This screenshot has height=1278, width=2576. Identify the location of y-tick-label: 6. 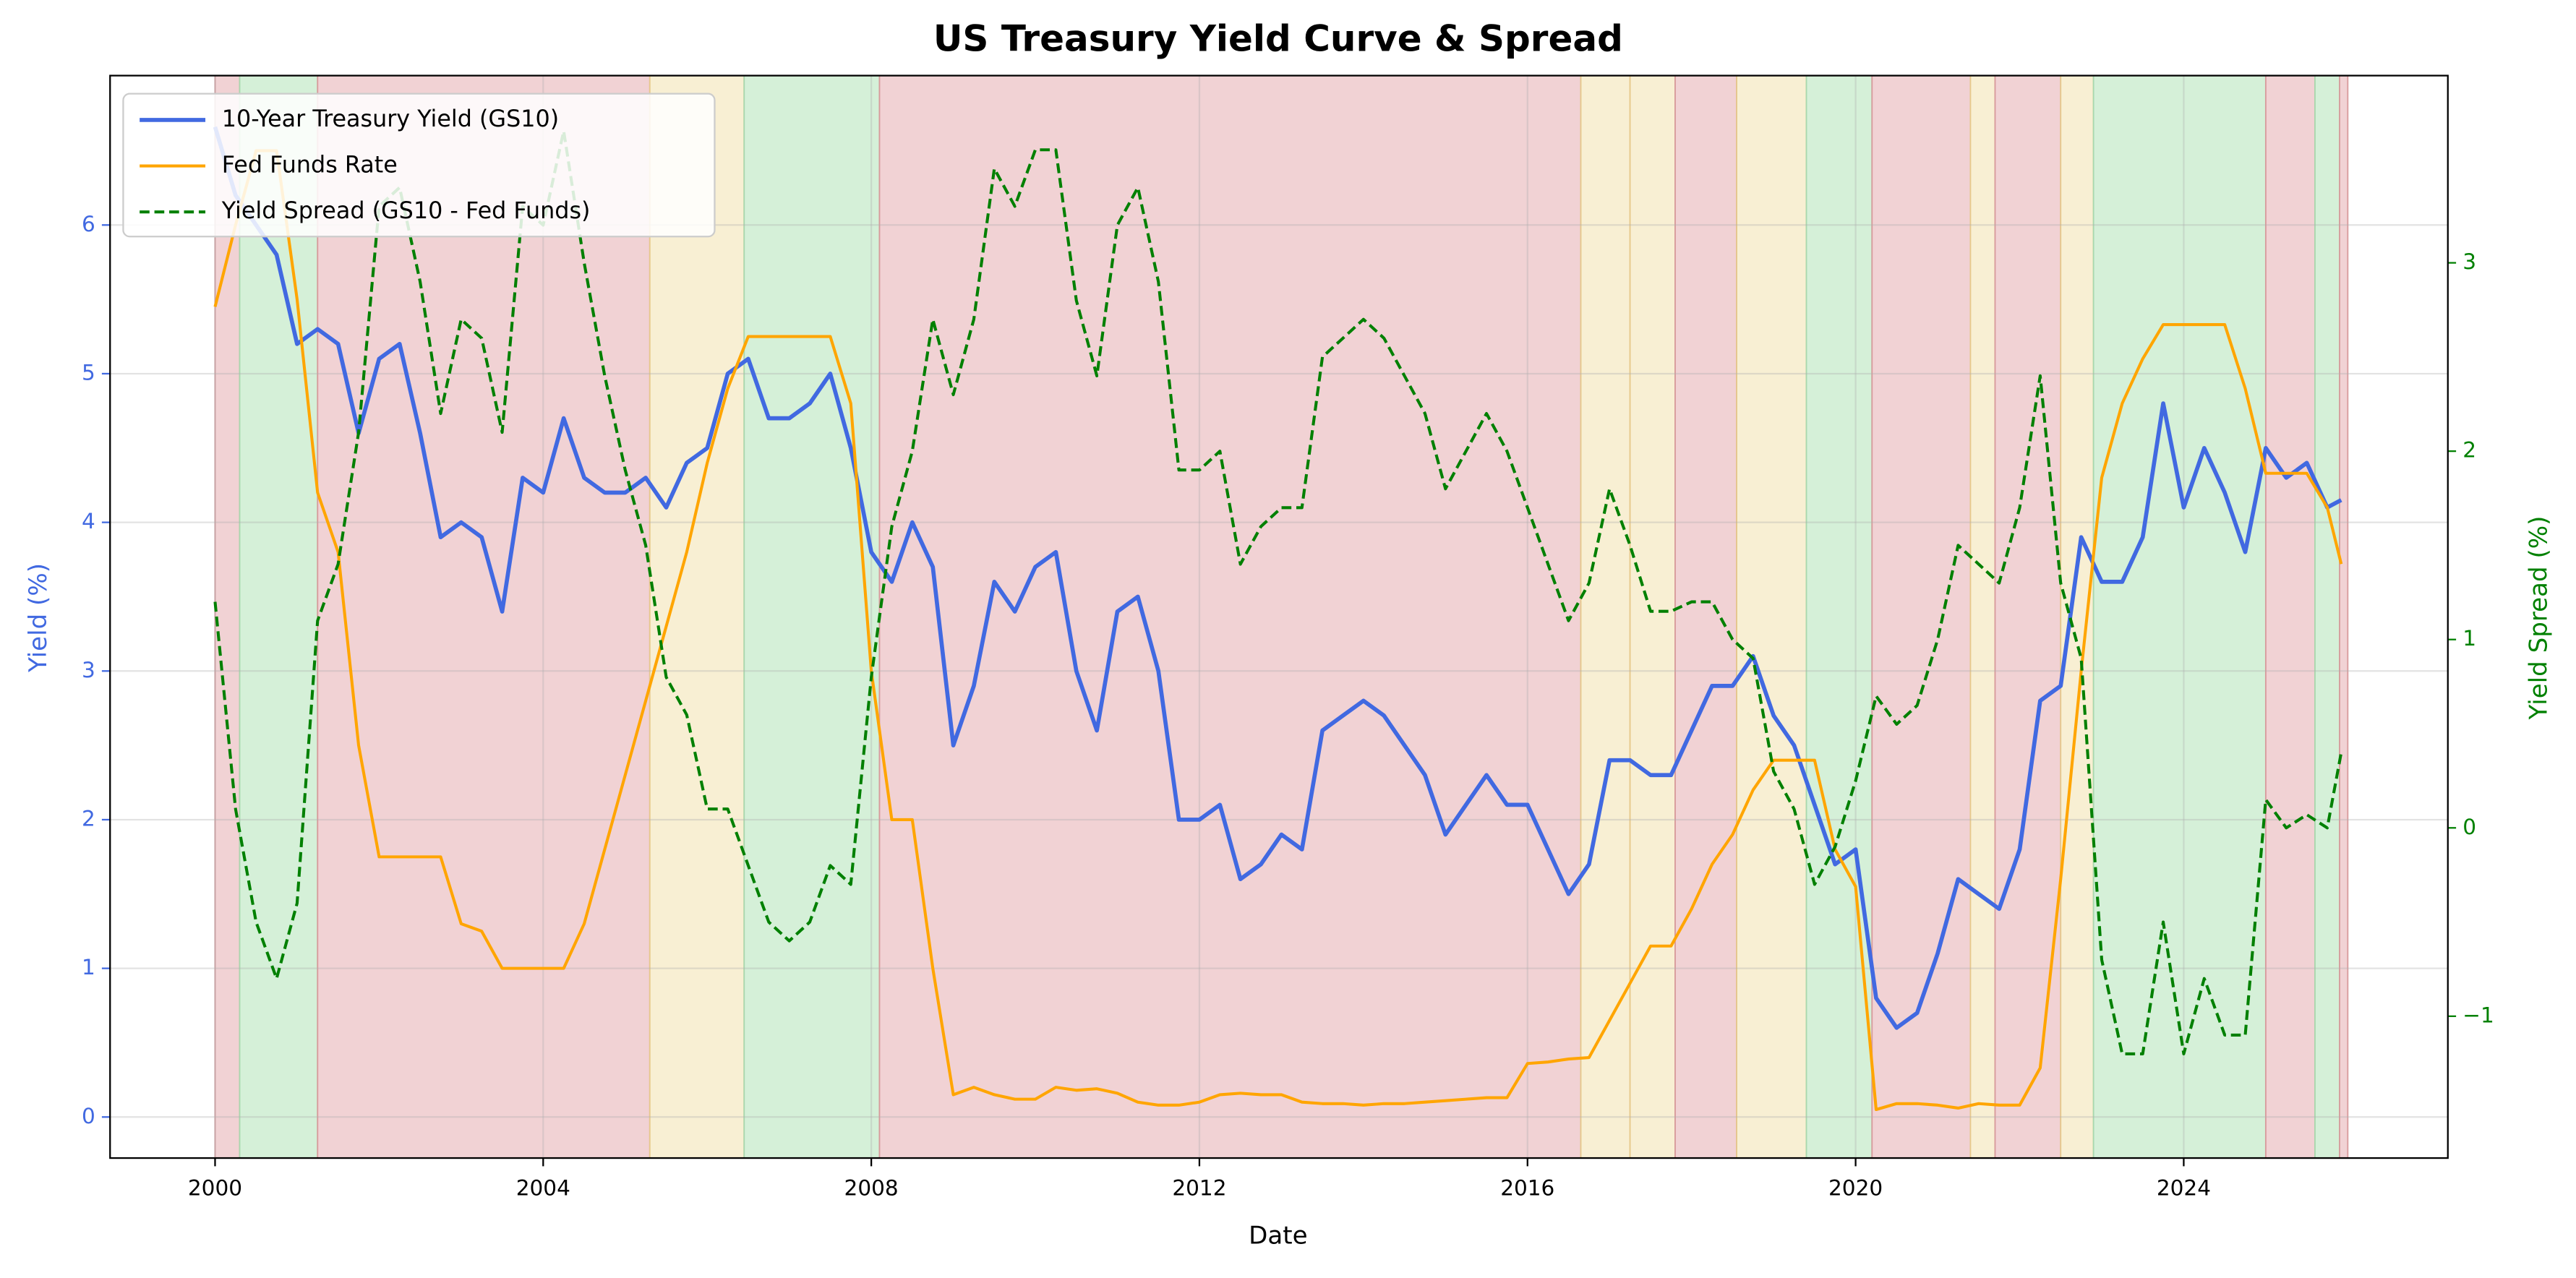
(88, 224).